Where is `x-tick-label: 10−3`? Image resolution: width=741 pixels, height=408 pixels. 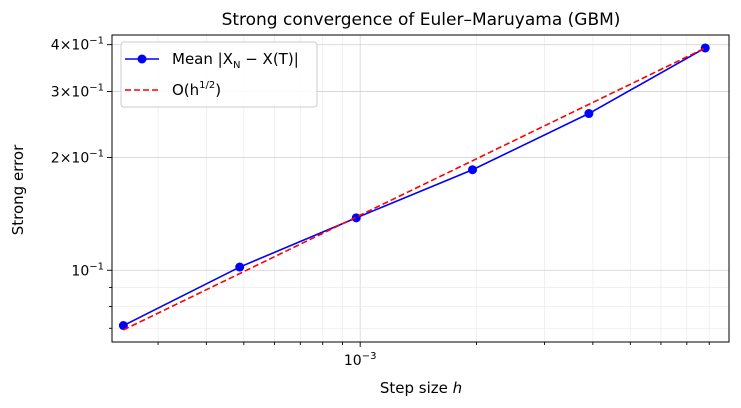 x-tick-label: 10−3 is located at coordinates (360, 360).